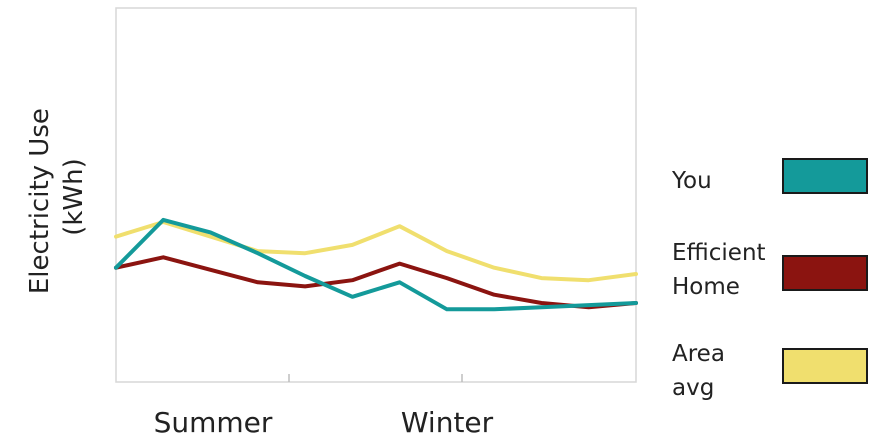 The height and width of the screenshot is (440, 872). Describe the element at coordinates (825, 366) in the screenshot. I see `legend-swatch-area-avg` at that location.